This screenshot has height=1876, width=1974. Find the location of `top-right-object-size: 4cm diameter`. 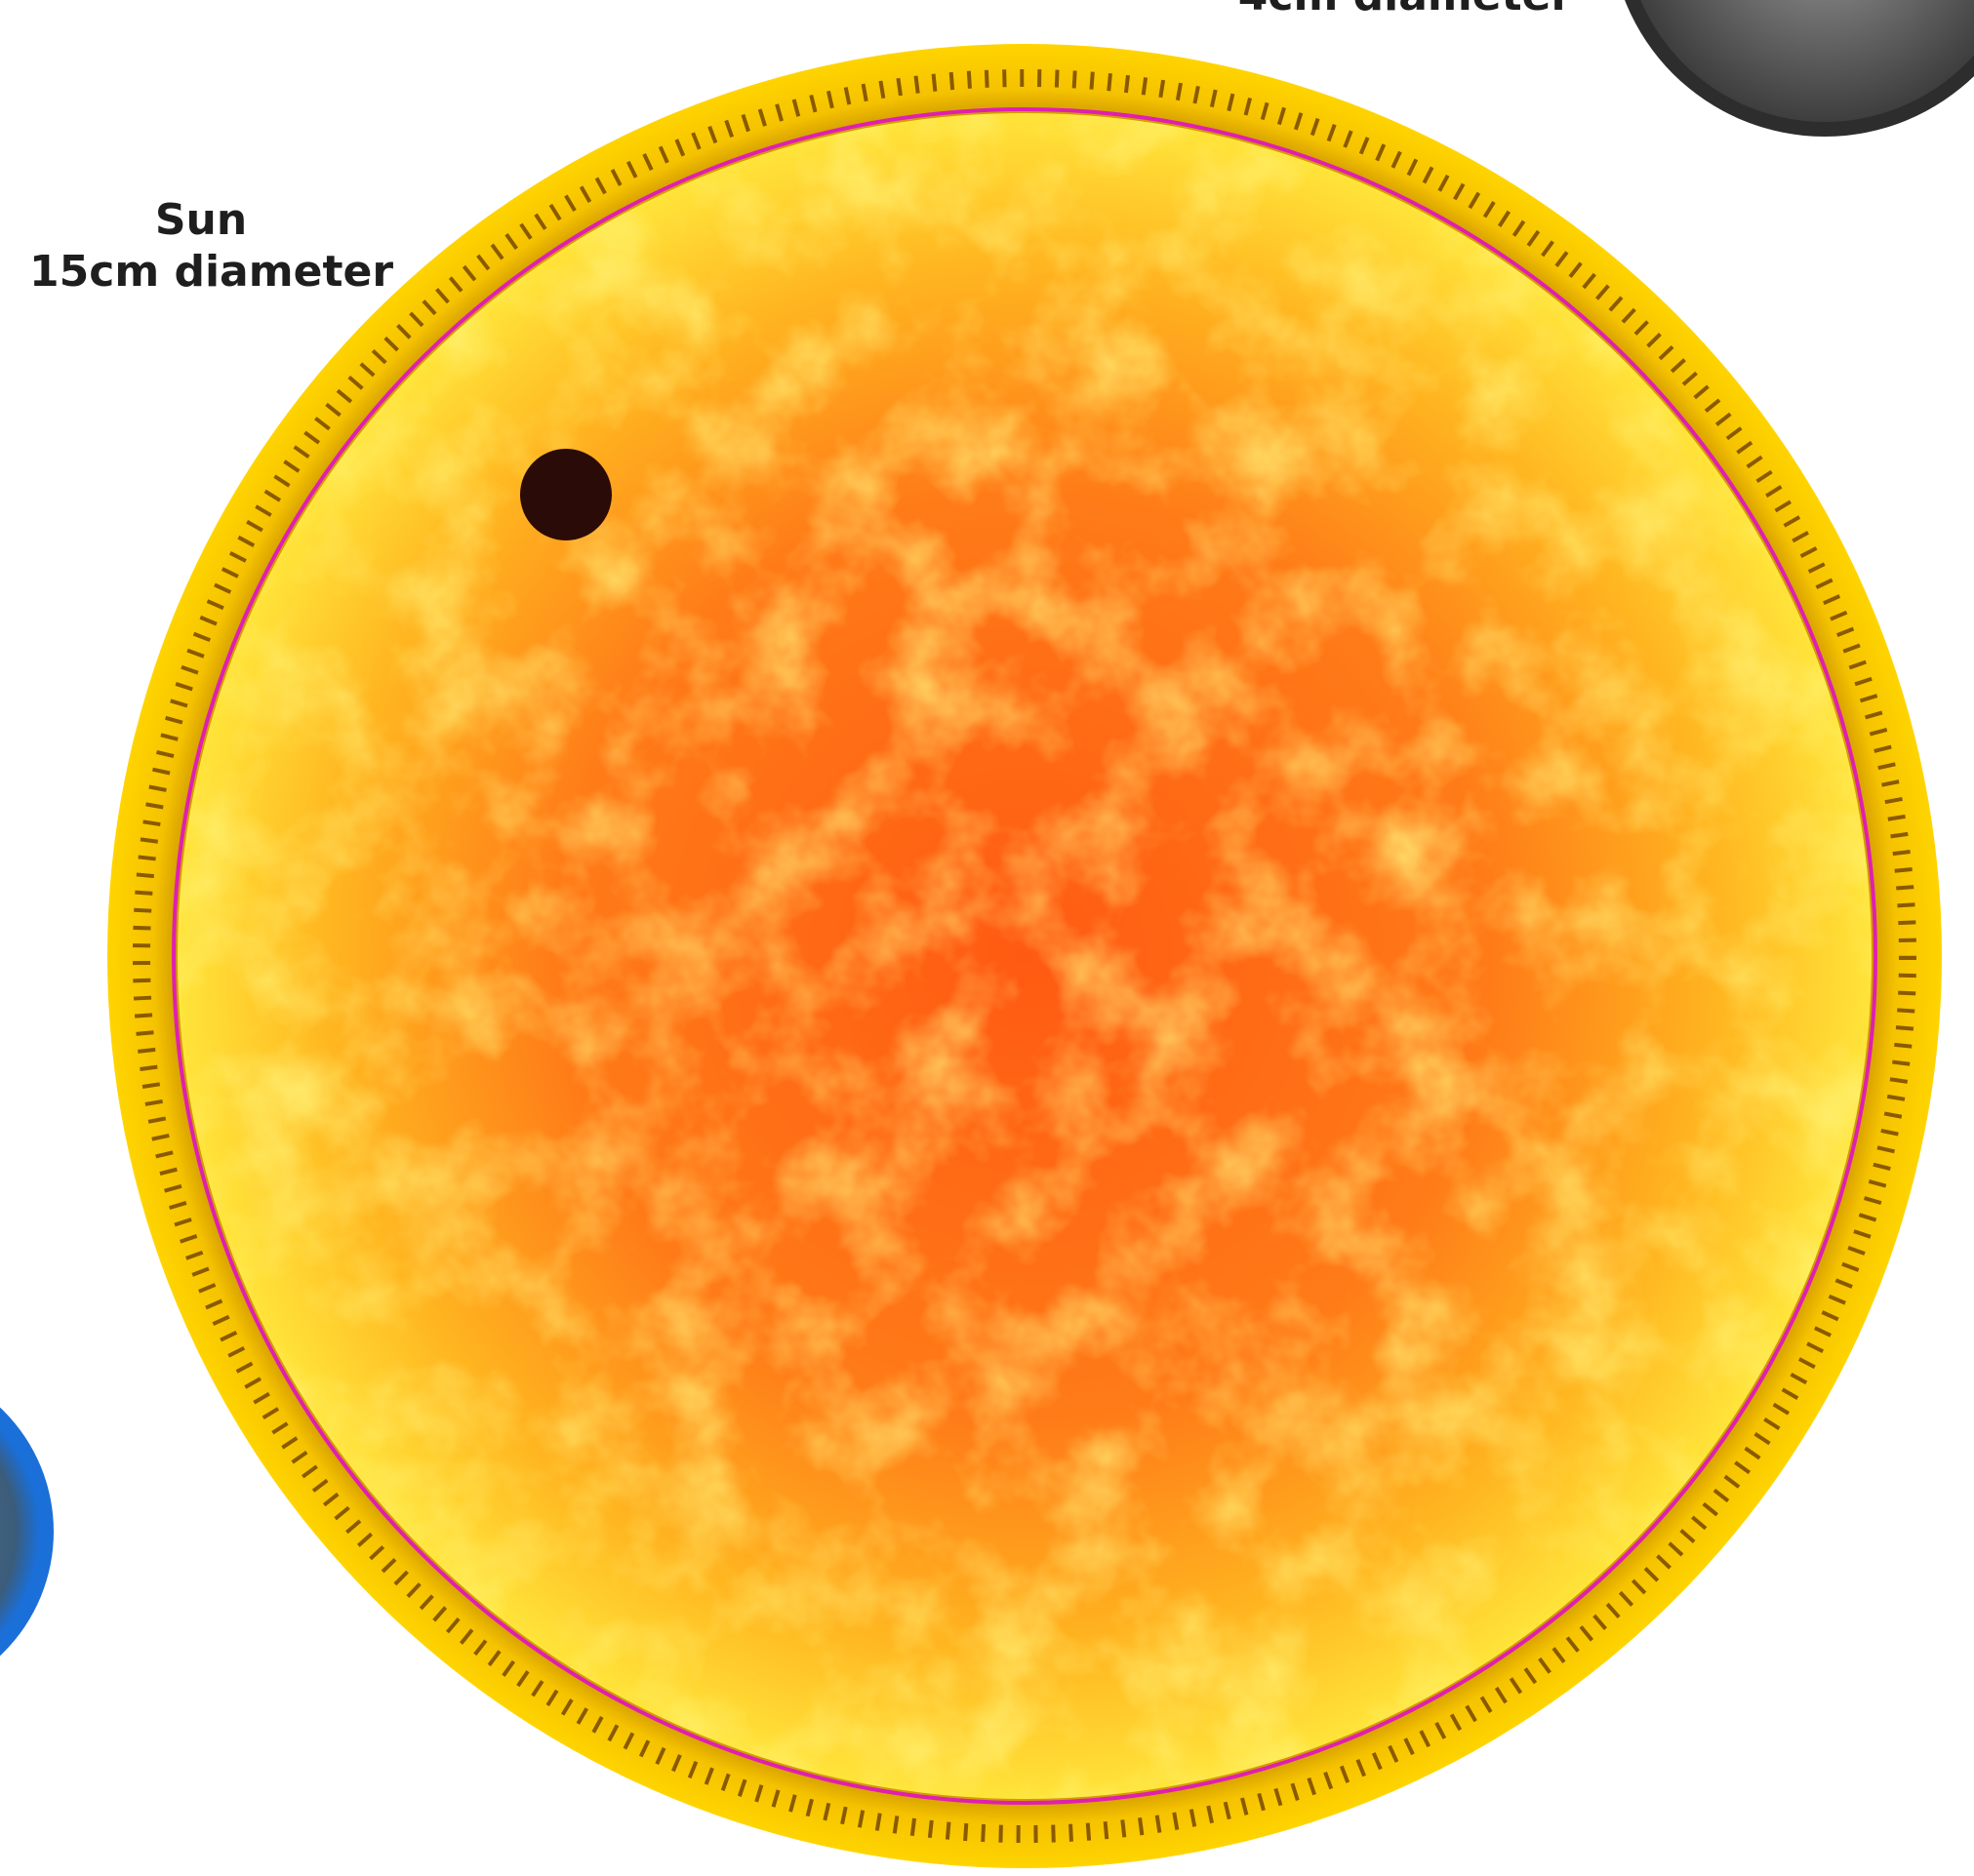

top-right-object-size: 4cm diameter is located at coordinates (1405, 11).